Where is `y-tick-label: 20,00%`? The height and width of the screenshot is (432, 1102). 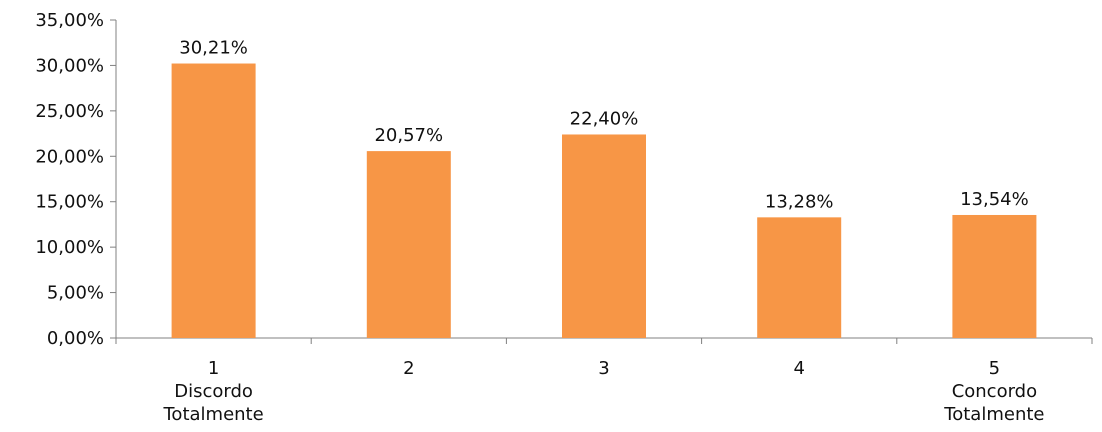
y-tick-label: 20,00% is located at coordinates (69, 156).